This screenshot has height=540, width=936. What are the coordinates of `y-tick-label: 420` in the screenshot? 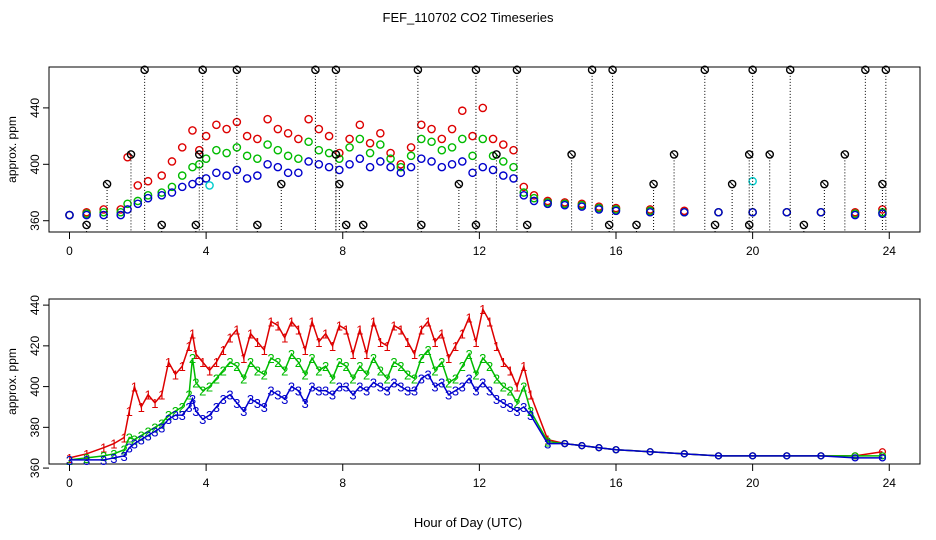 It's located at (35, 346).